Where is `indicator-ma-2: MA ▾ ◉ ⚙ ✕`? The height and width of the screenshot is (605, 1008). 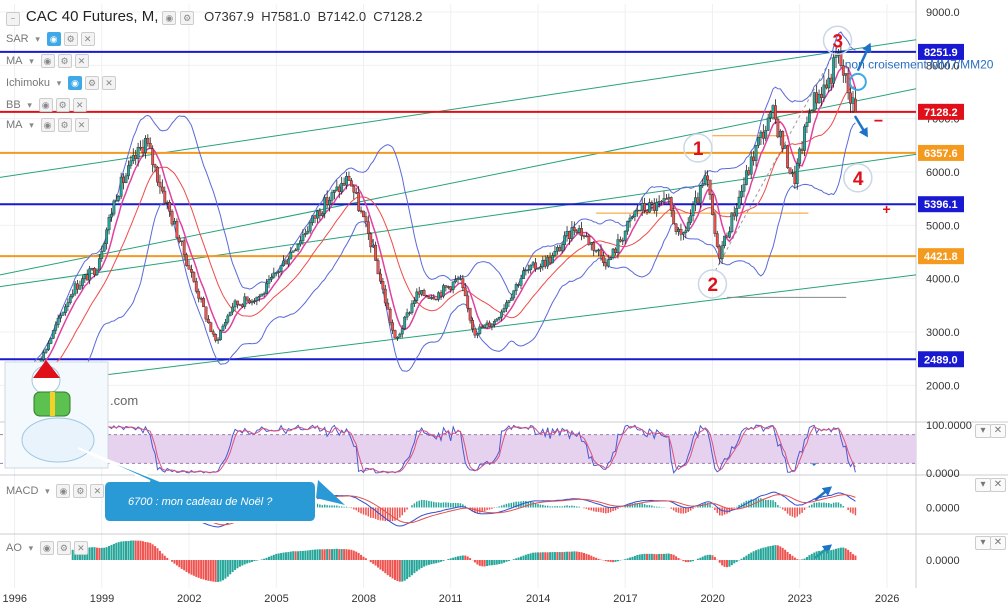 indicator-ma-2: MA ▾ ◉ ⚙ ✕ is located at coordinates (47, 125).